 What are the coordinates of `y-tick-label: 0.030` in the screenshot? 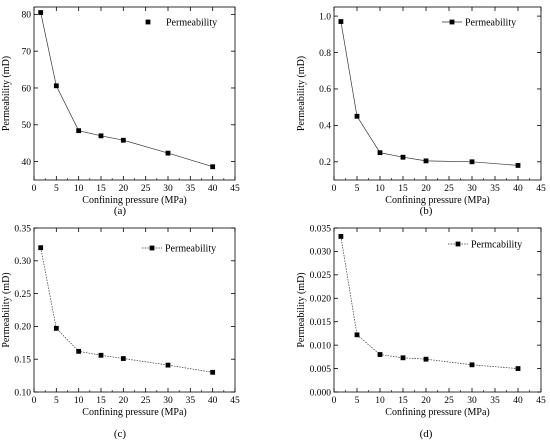 It's located at (321, 253).